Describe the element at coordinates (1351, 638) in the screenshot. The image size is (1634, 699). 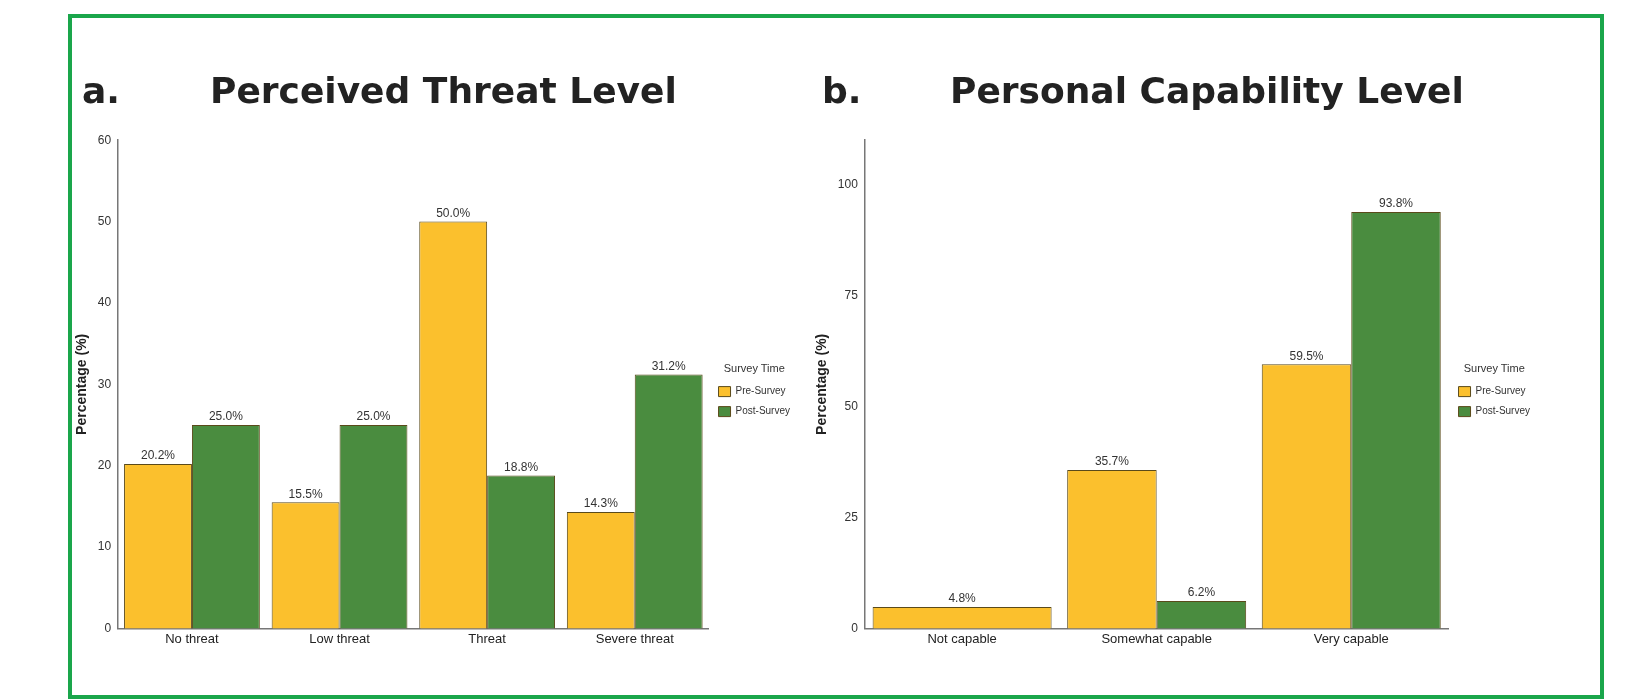
I see `x-tick-label: Very capable` at that location.